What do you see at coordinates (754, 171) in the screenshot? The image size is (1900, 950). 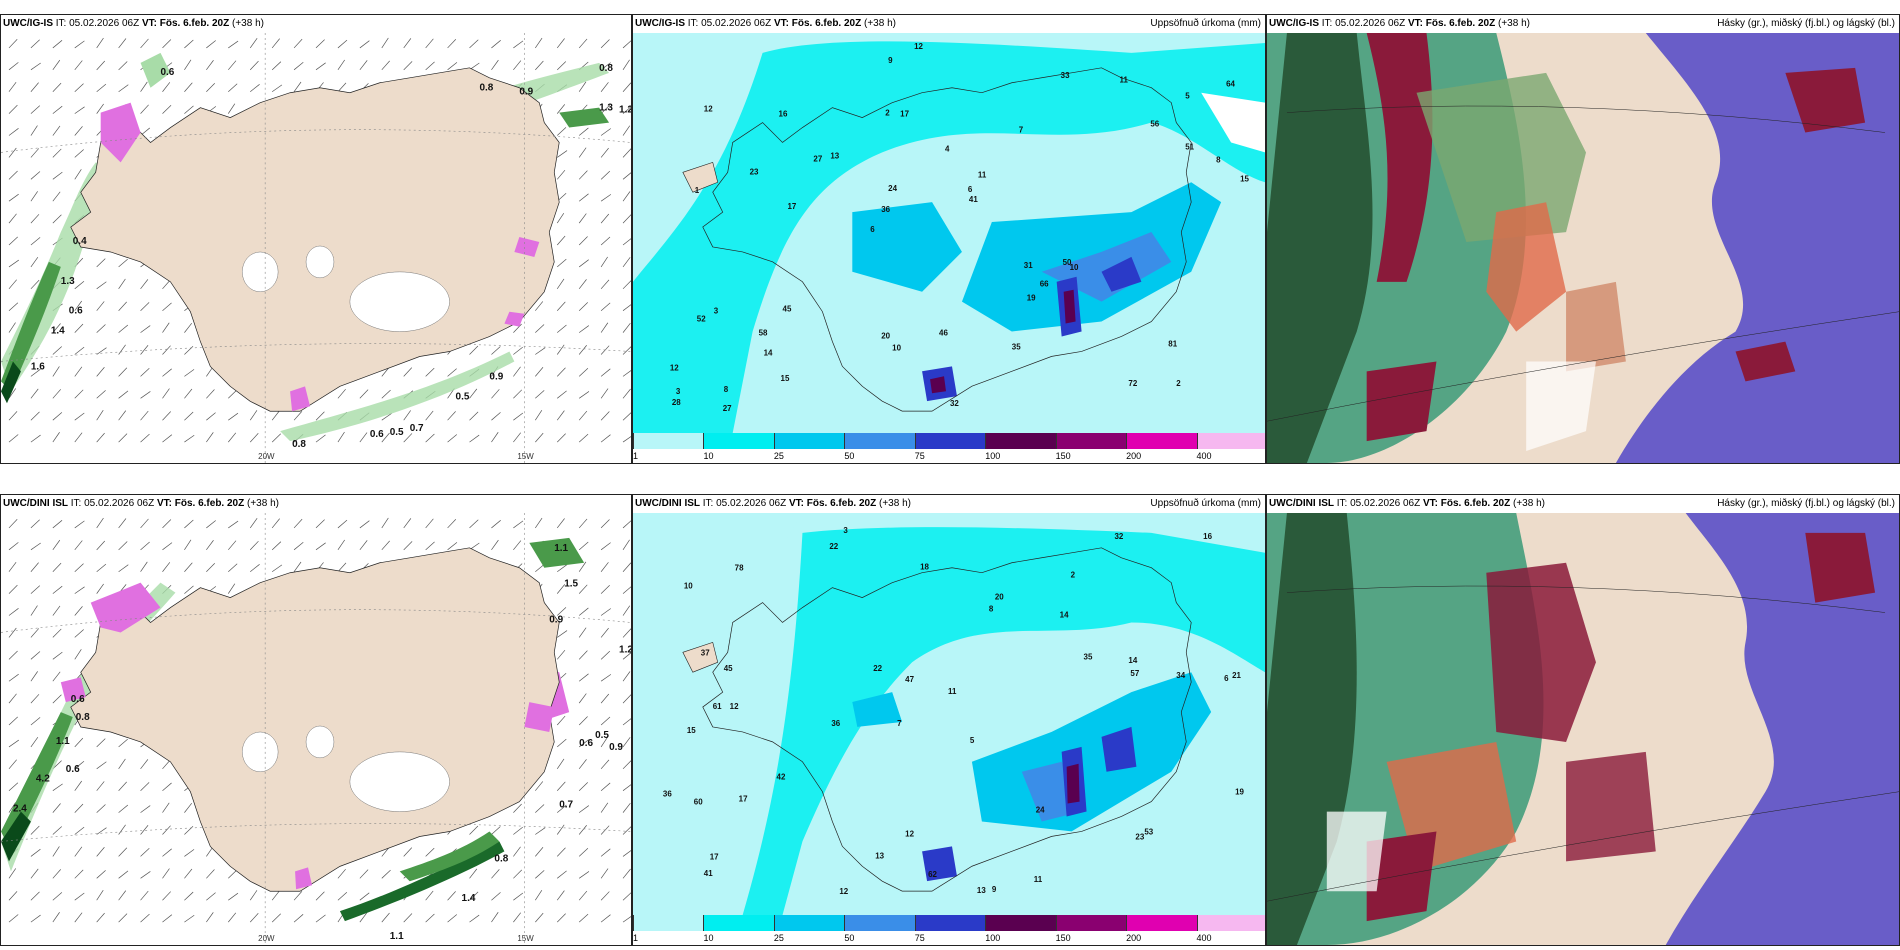 I see `precip-value-label: 23` at bounding box center [754, 171].